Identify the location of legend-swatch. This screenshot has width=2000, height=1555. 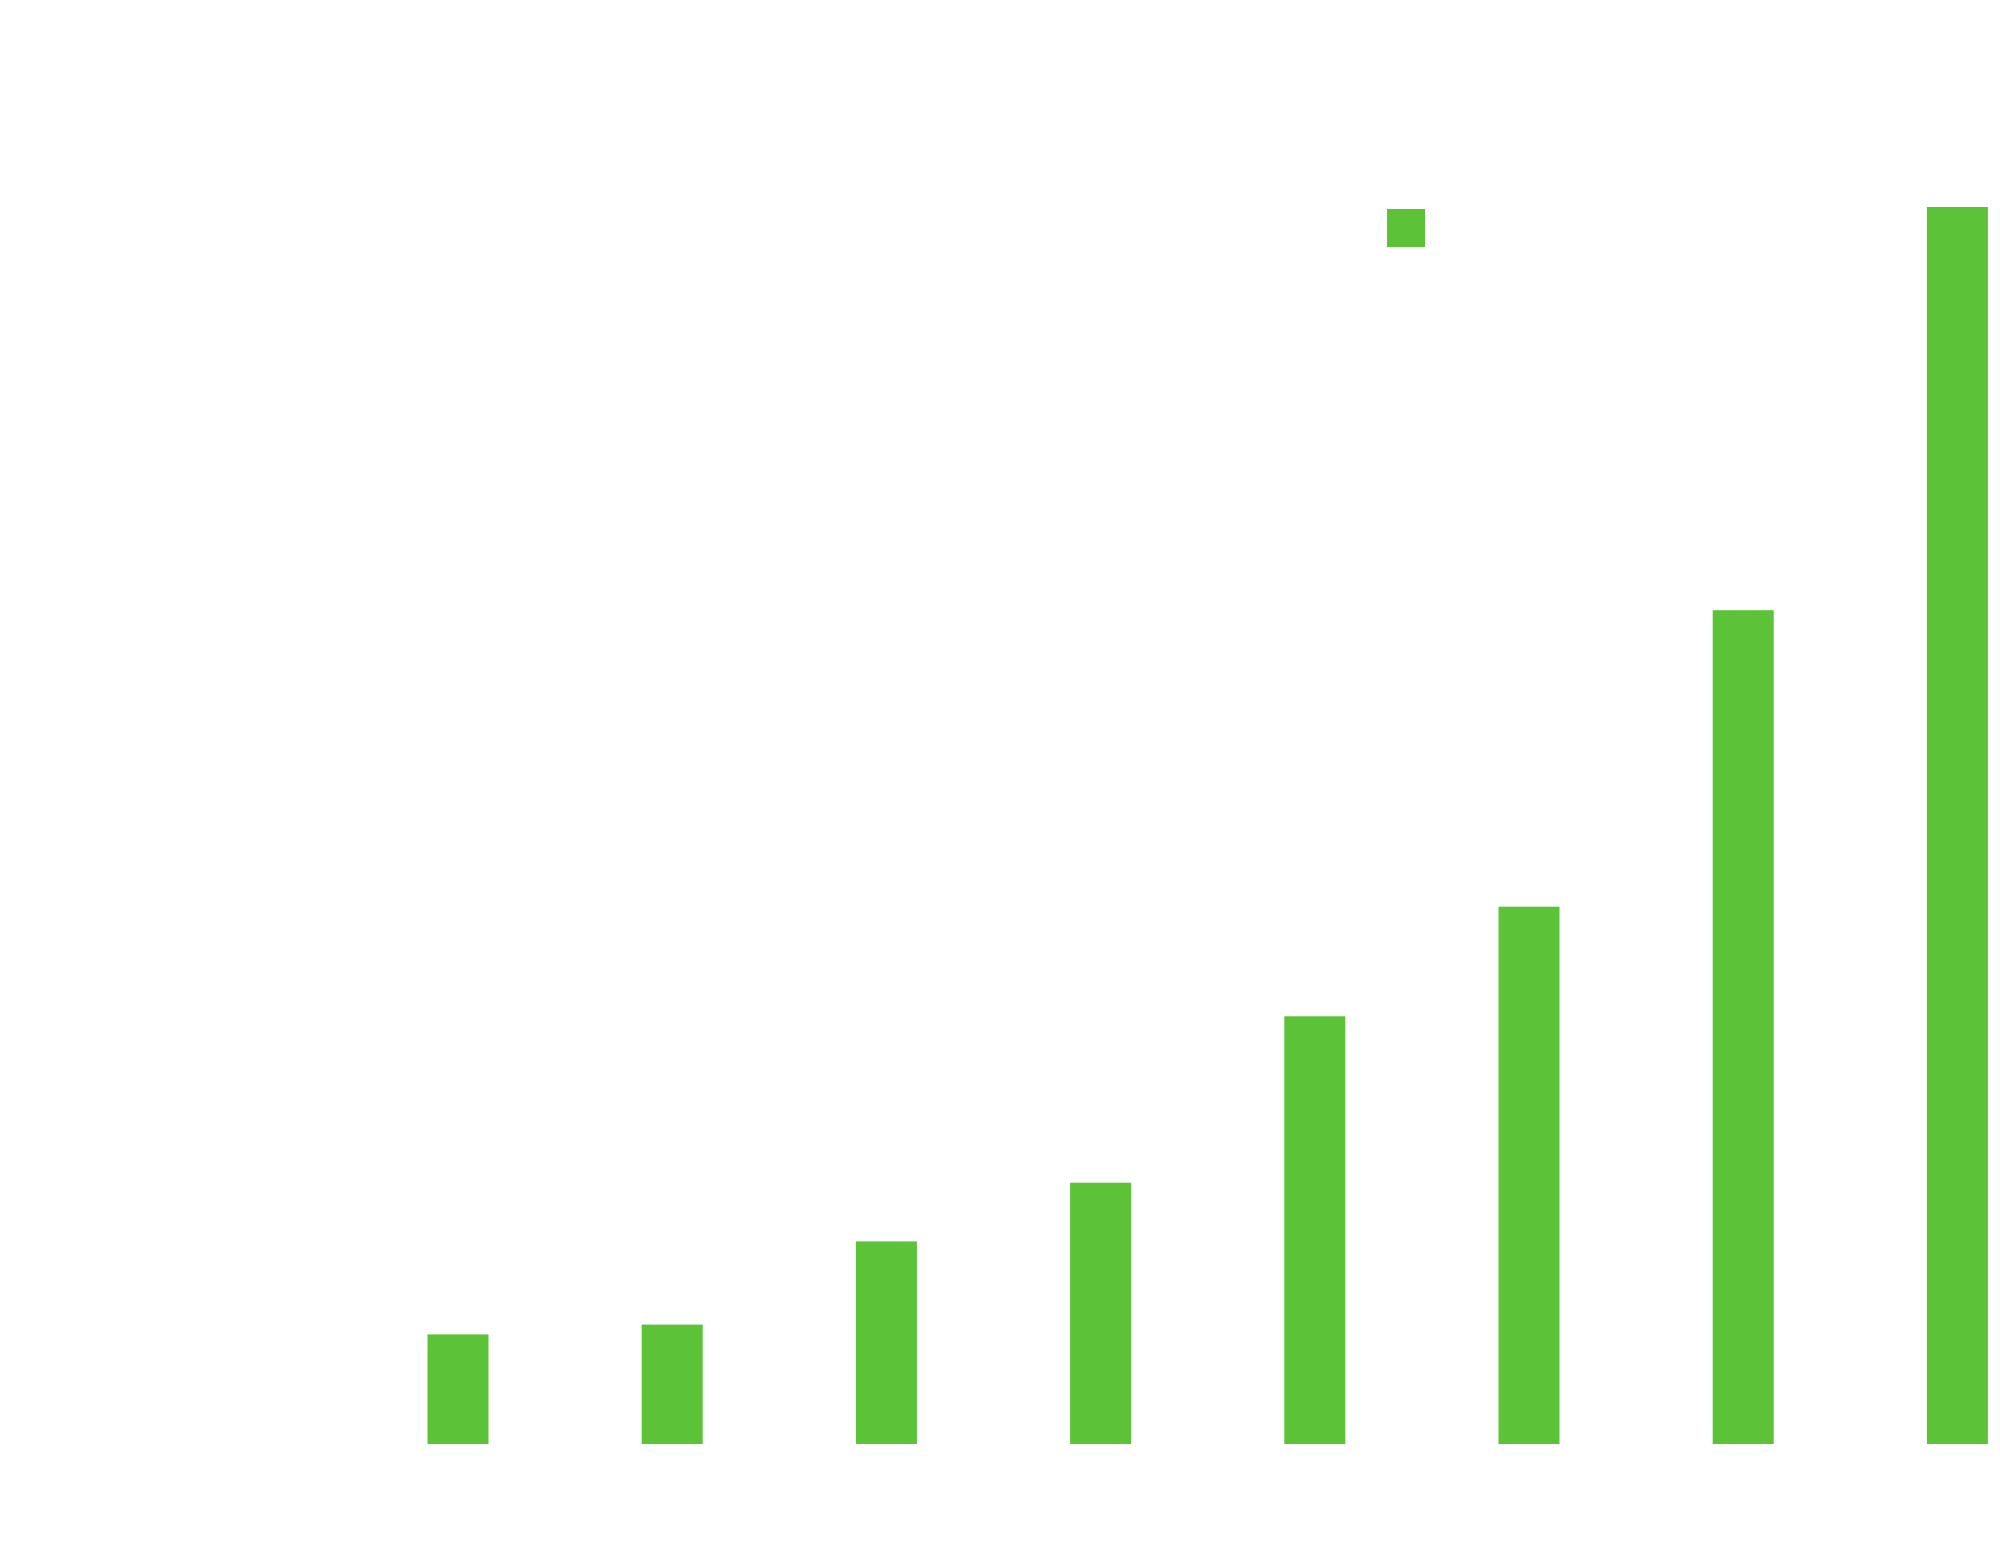
(1406, 228).